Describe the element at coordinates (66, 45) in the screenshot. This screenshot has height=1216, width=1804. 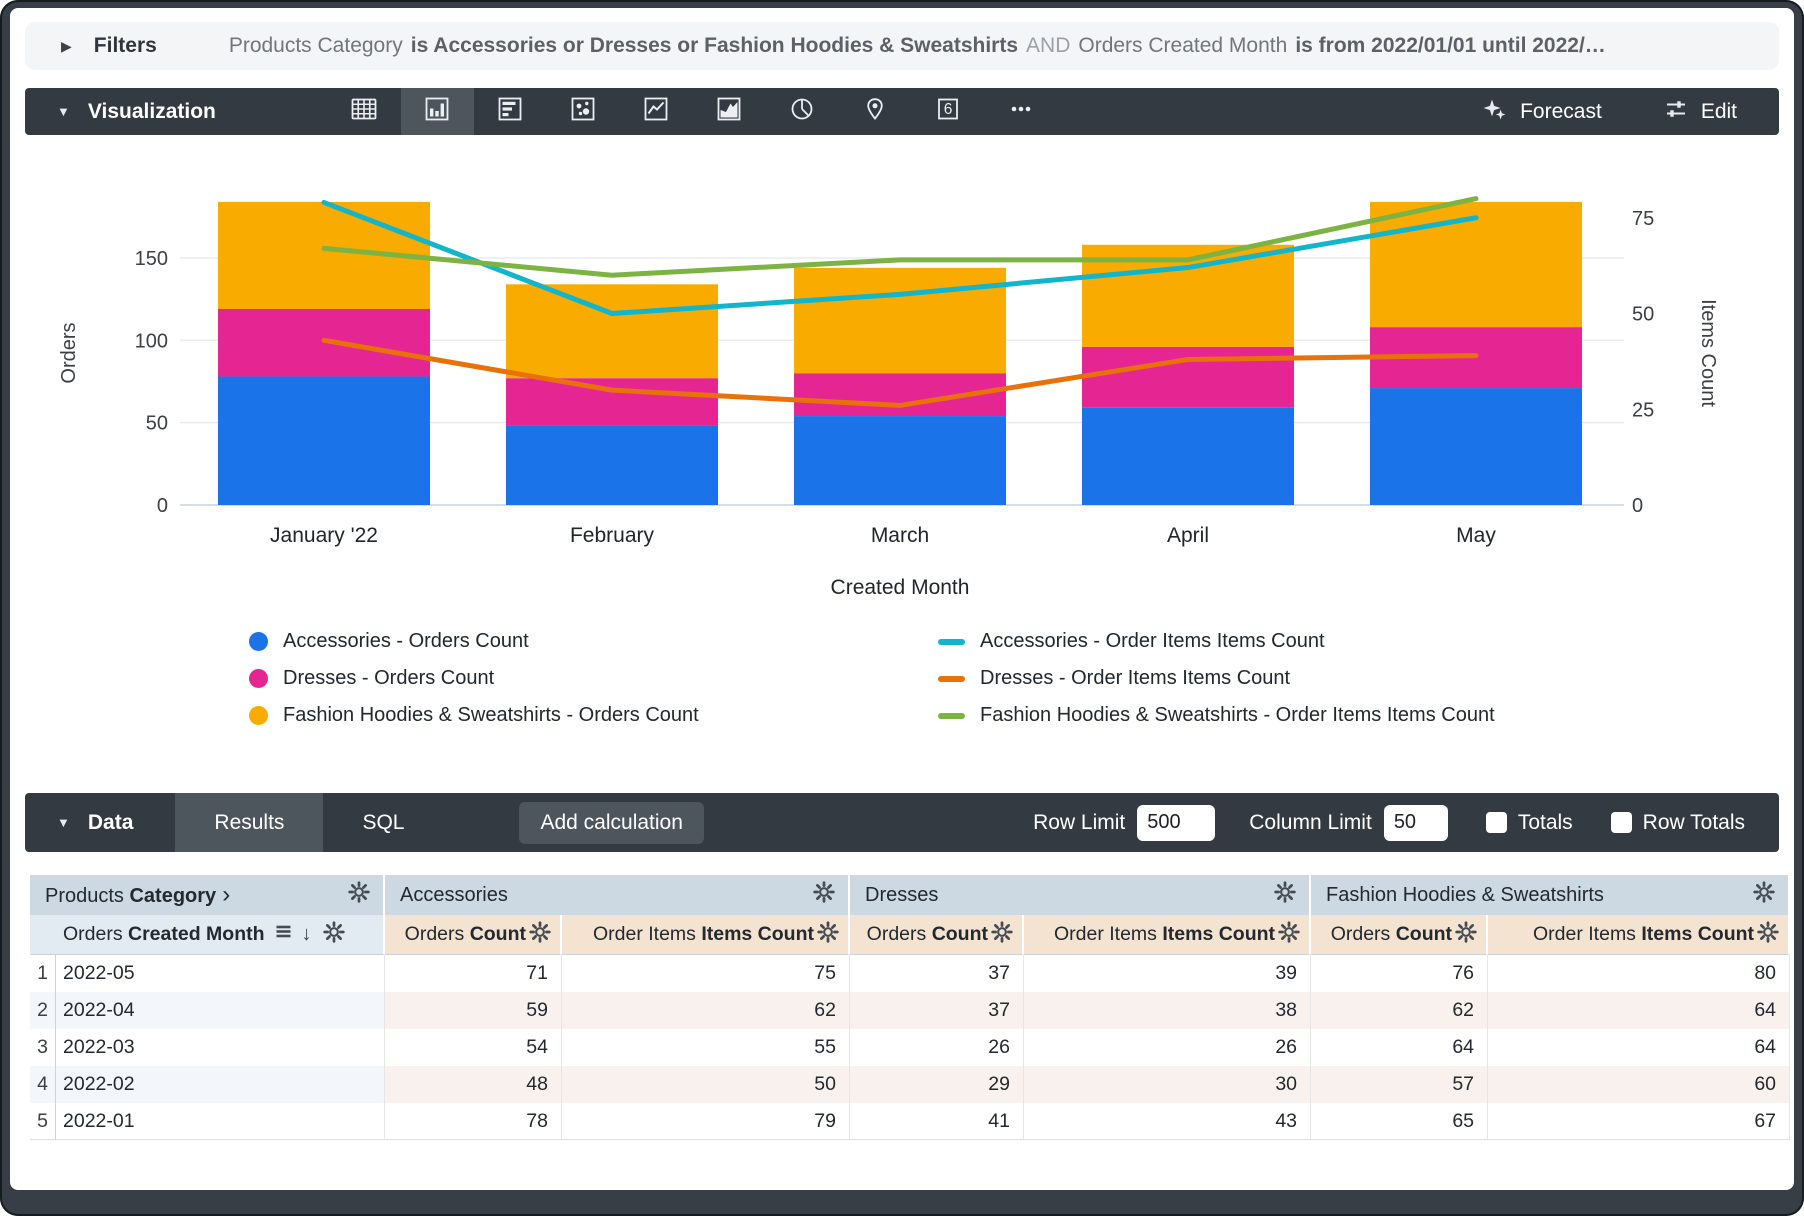
I see `expand-filters-icon: ▶` at that location.